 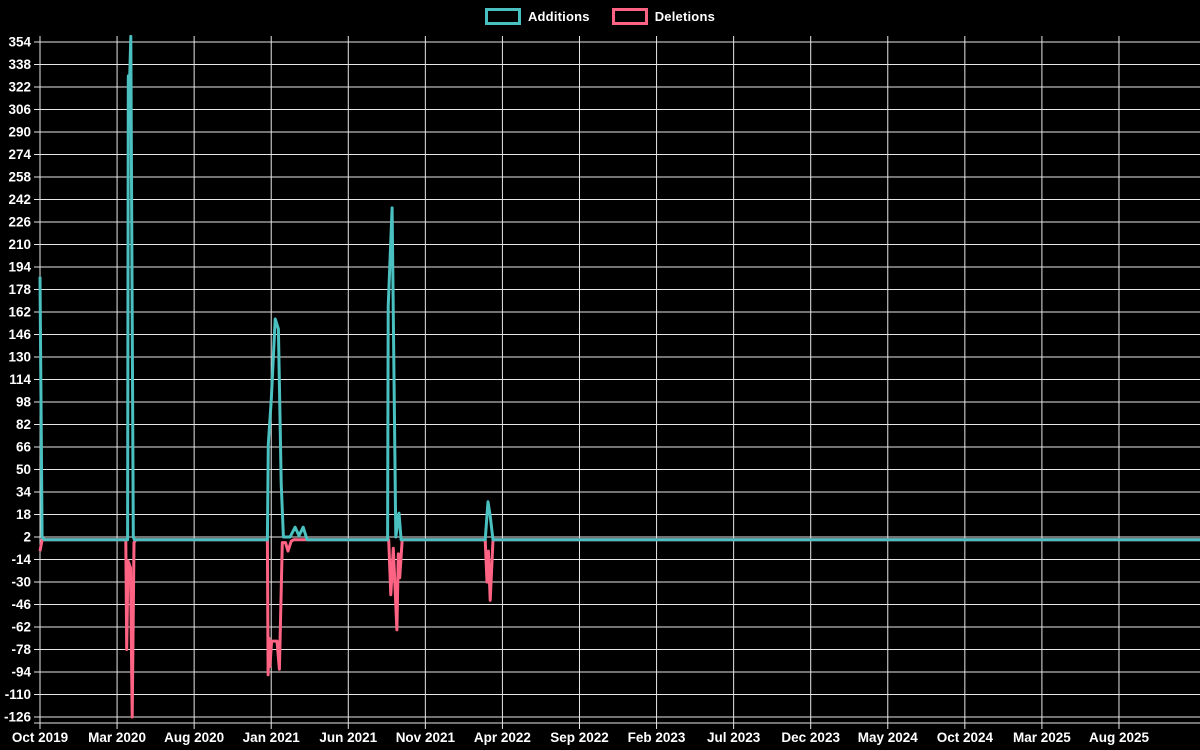 I want to click on y-axis-label: 98, so click(x=24, y=402).